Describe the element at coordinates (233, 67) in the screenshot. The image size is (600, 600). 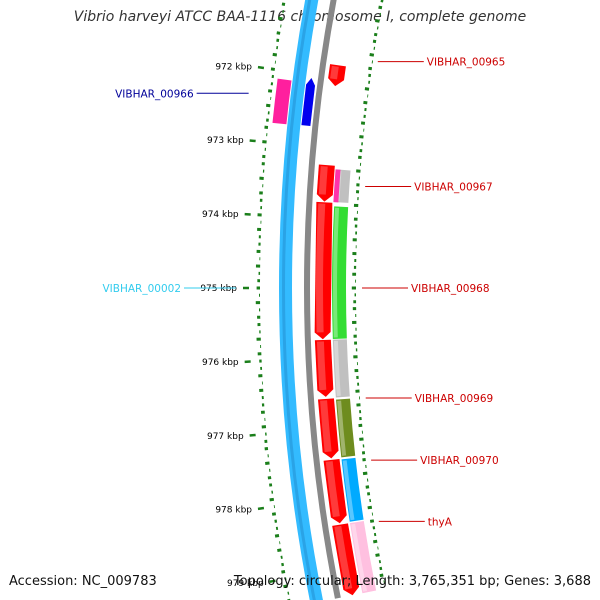
I see `ruler-label: 972 kbp` at that location.